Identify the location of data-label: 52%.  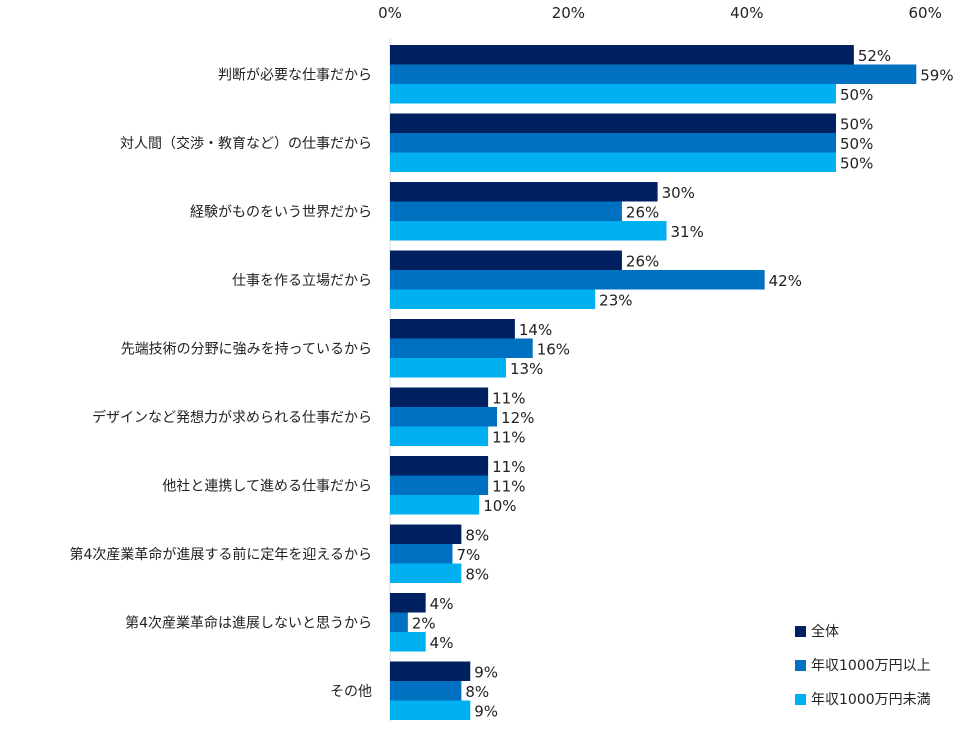
(874, 56).